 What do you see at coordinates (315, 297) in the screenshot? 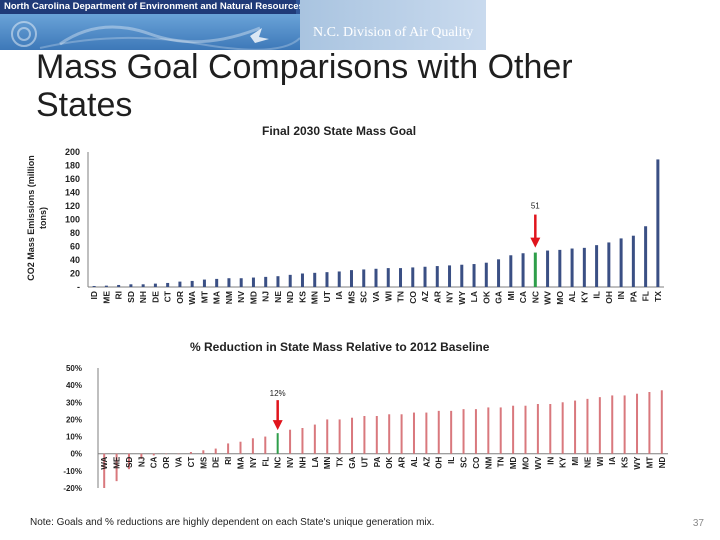
I see `chart1-x-tick-label: MN` at bounding box center [315, 297].